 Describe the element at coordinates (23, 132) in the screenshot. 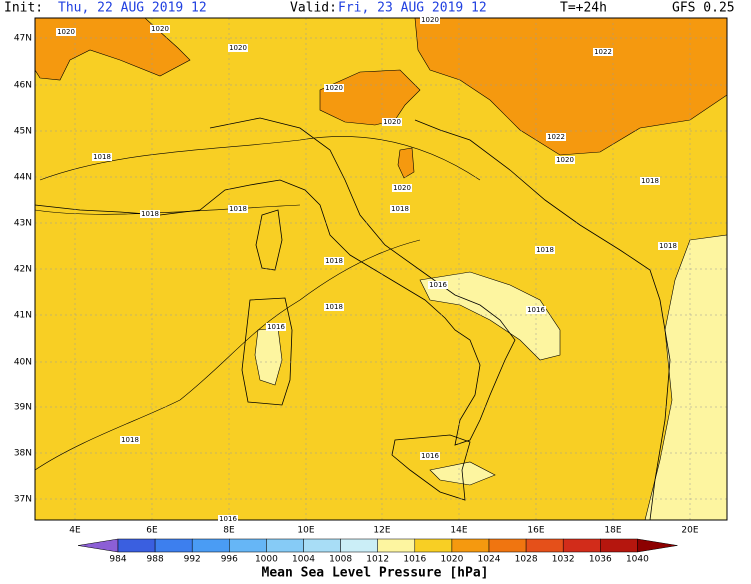

I see `lat-label: 45N` at that location.